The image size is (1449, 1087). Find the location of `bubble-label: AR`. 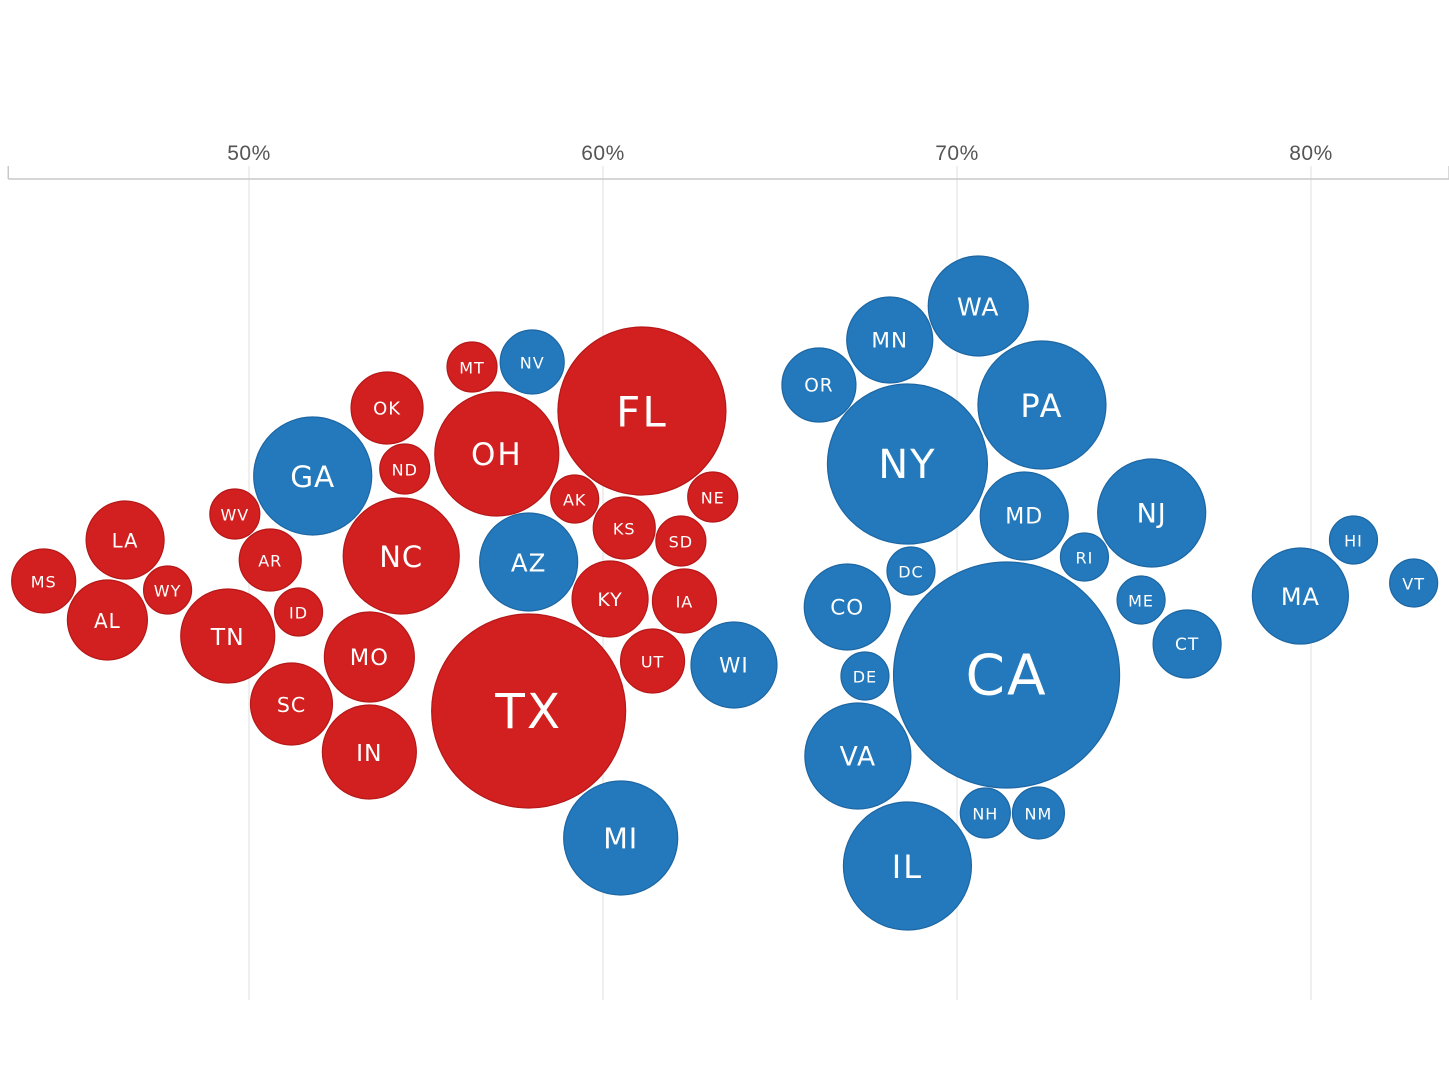

bubble-label: AR is located at coordinates (270, 561).